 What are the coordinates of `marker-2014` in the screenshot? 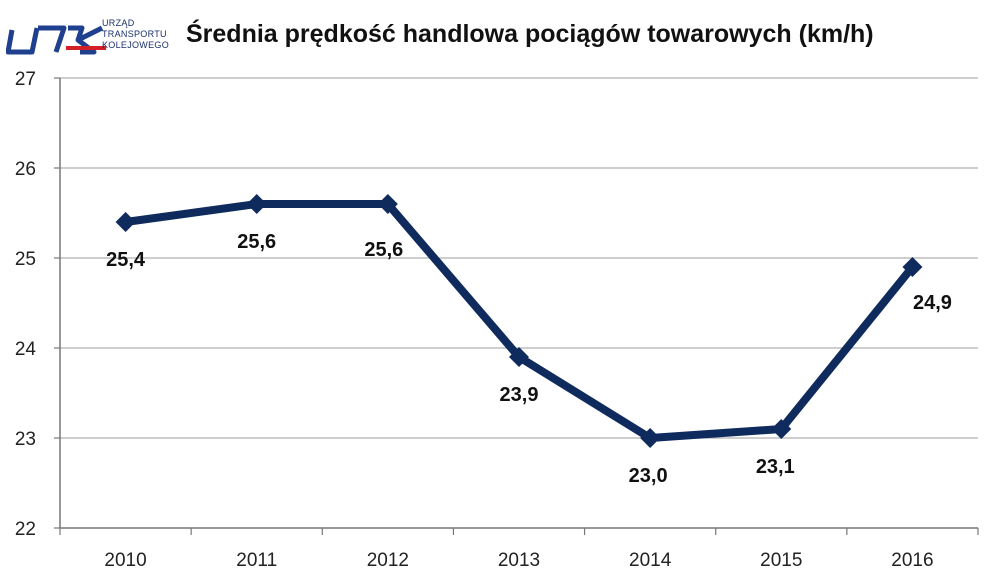 It's located at (650, 438).